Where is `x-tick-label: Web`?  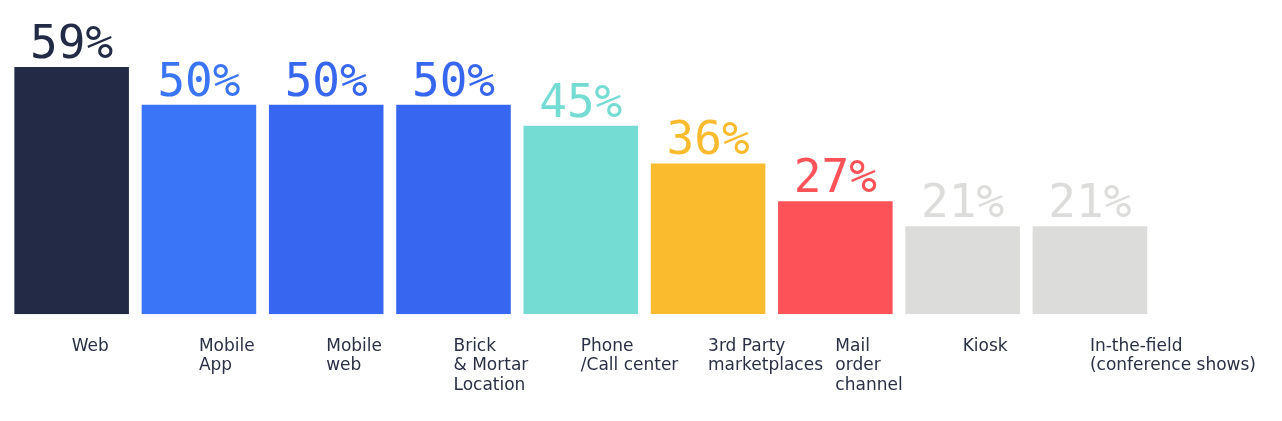
x-tick-label: Web is located at coordinates (90, 344).